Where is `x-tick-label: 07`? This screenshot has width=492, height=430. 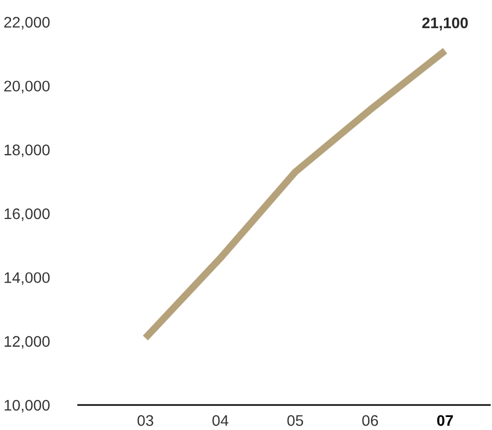
x-tick-label: 07 is located at coordinates (445, 420).